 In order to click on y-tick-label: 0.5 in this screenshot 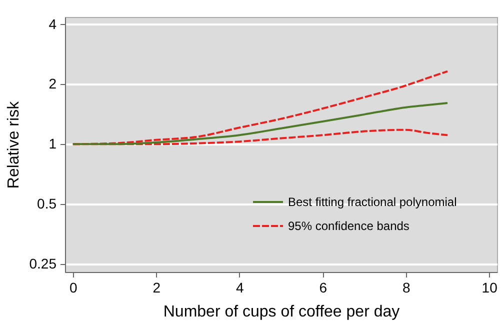, I will do `click(47, 204)`.